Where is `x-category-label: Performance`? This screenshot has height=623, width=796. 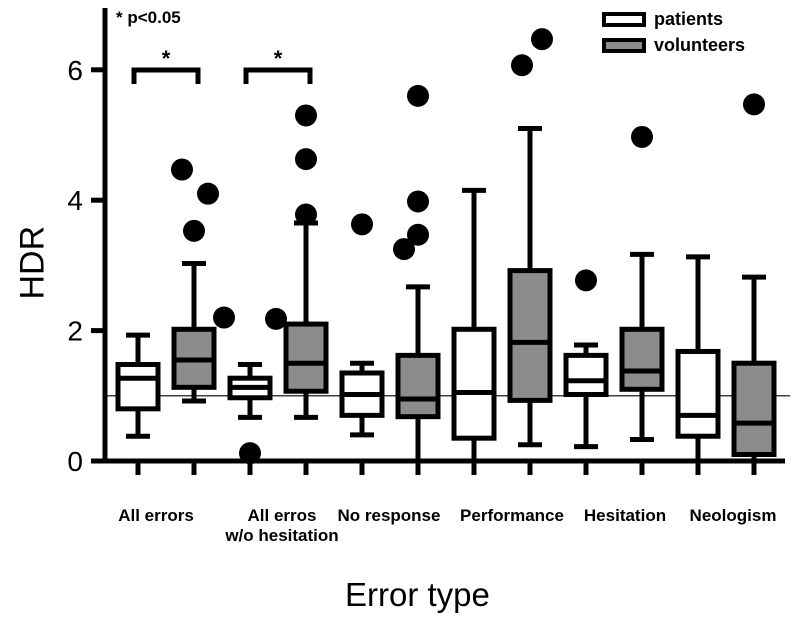
x-category-label: Performance is located at coordinates (512, 516).